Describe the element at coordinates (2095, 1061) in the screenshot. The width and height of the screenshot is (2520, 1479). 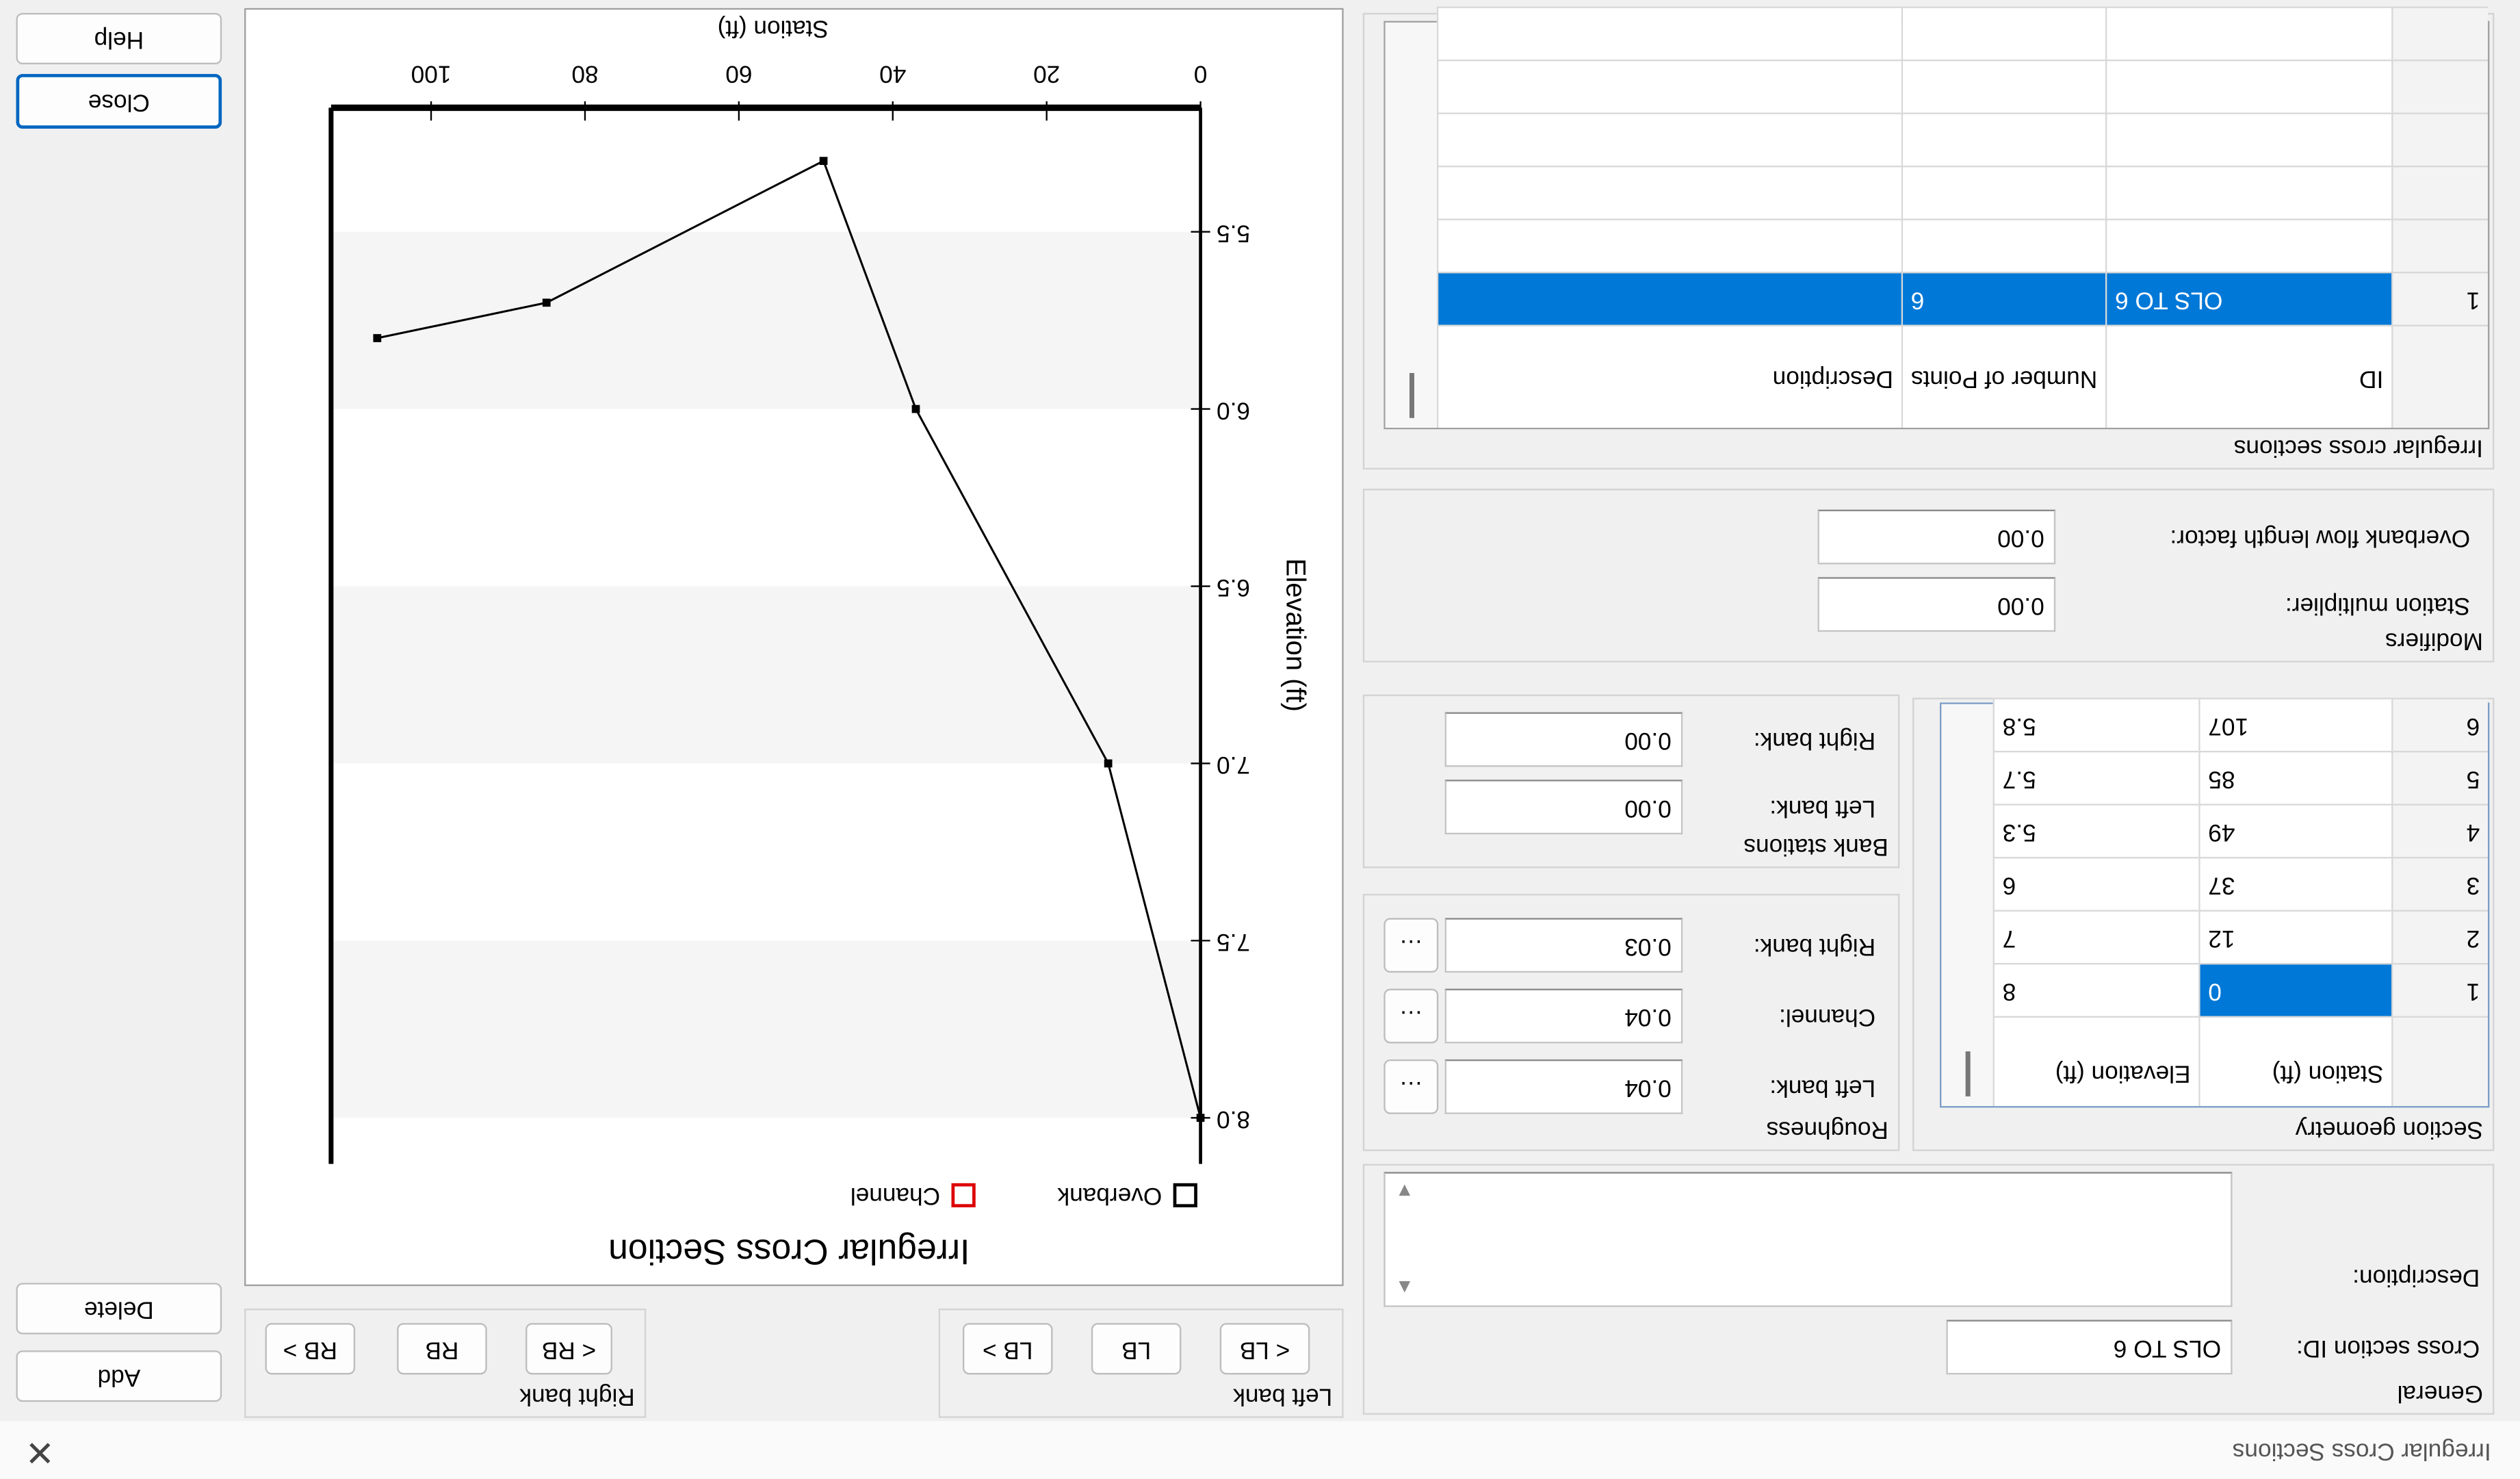
I see `column-header: Elevation (ft)` at that location.